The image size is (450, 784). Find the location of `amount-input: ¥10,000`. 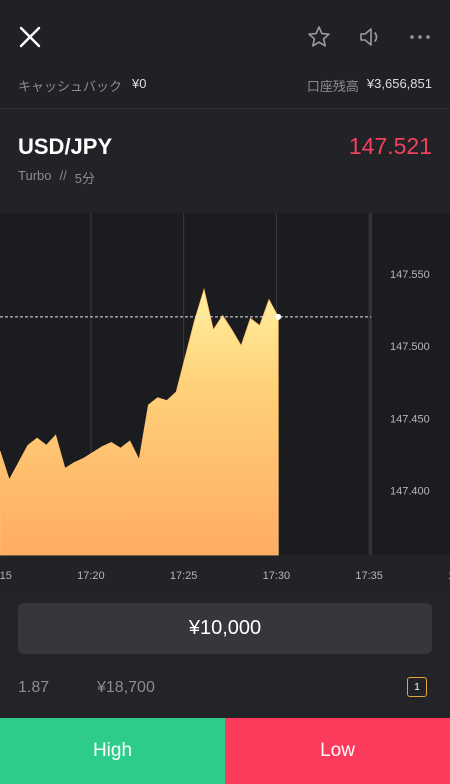

amount-input: ¥10,000 is located at coordinates (225, 628).